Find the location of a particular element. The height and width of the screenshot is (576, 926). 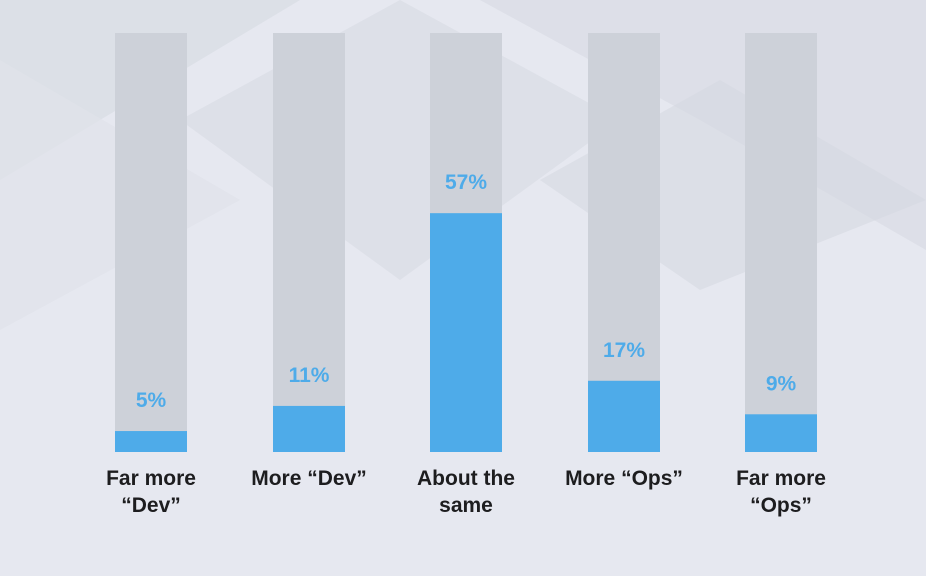

category-label: More “Dev” is located at coordinates (309, 478).